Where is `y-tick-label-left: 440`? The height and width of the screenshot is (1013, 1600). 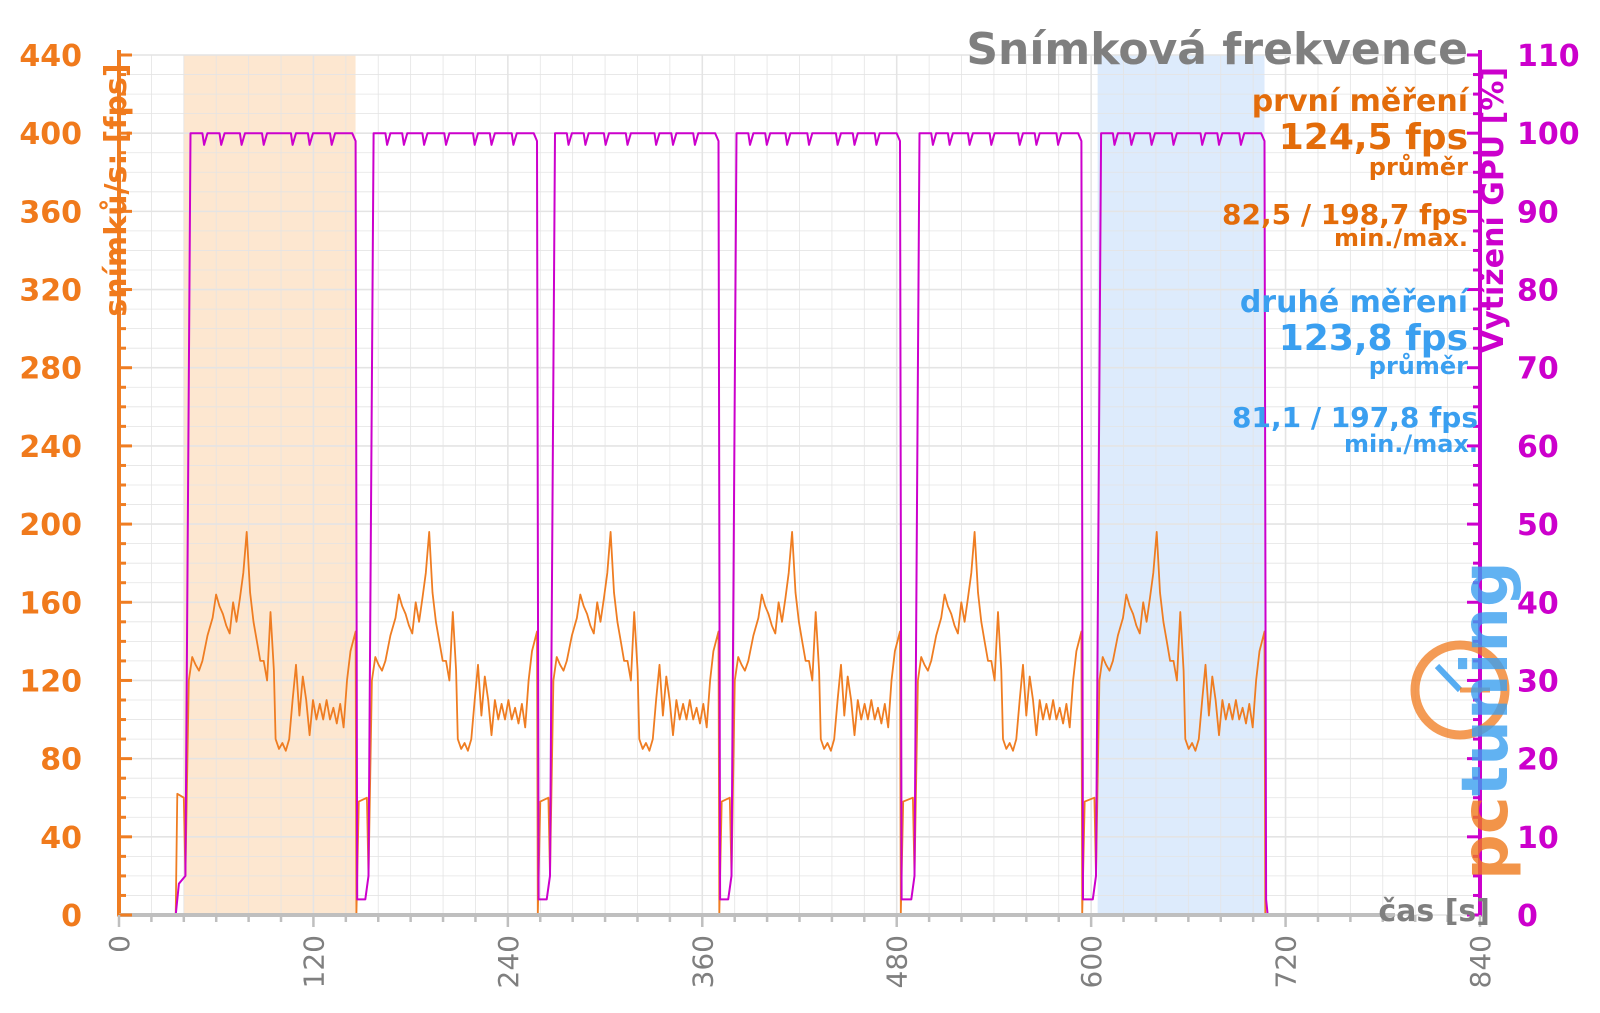
y-tick-label-left: 440 is located at coordinates (50, 56).